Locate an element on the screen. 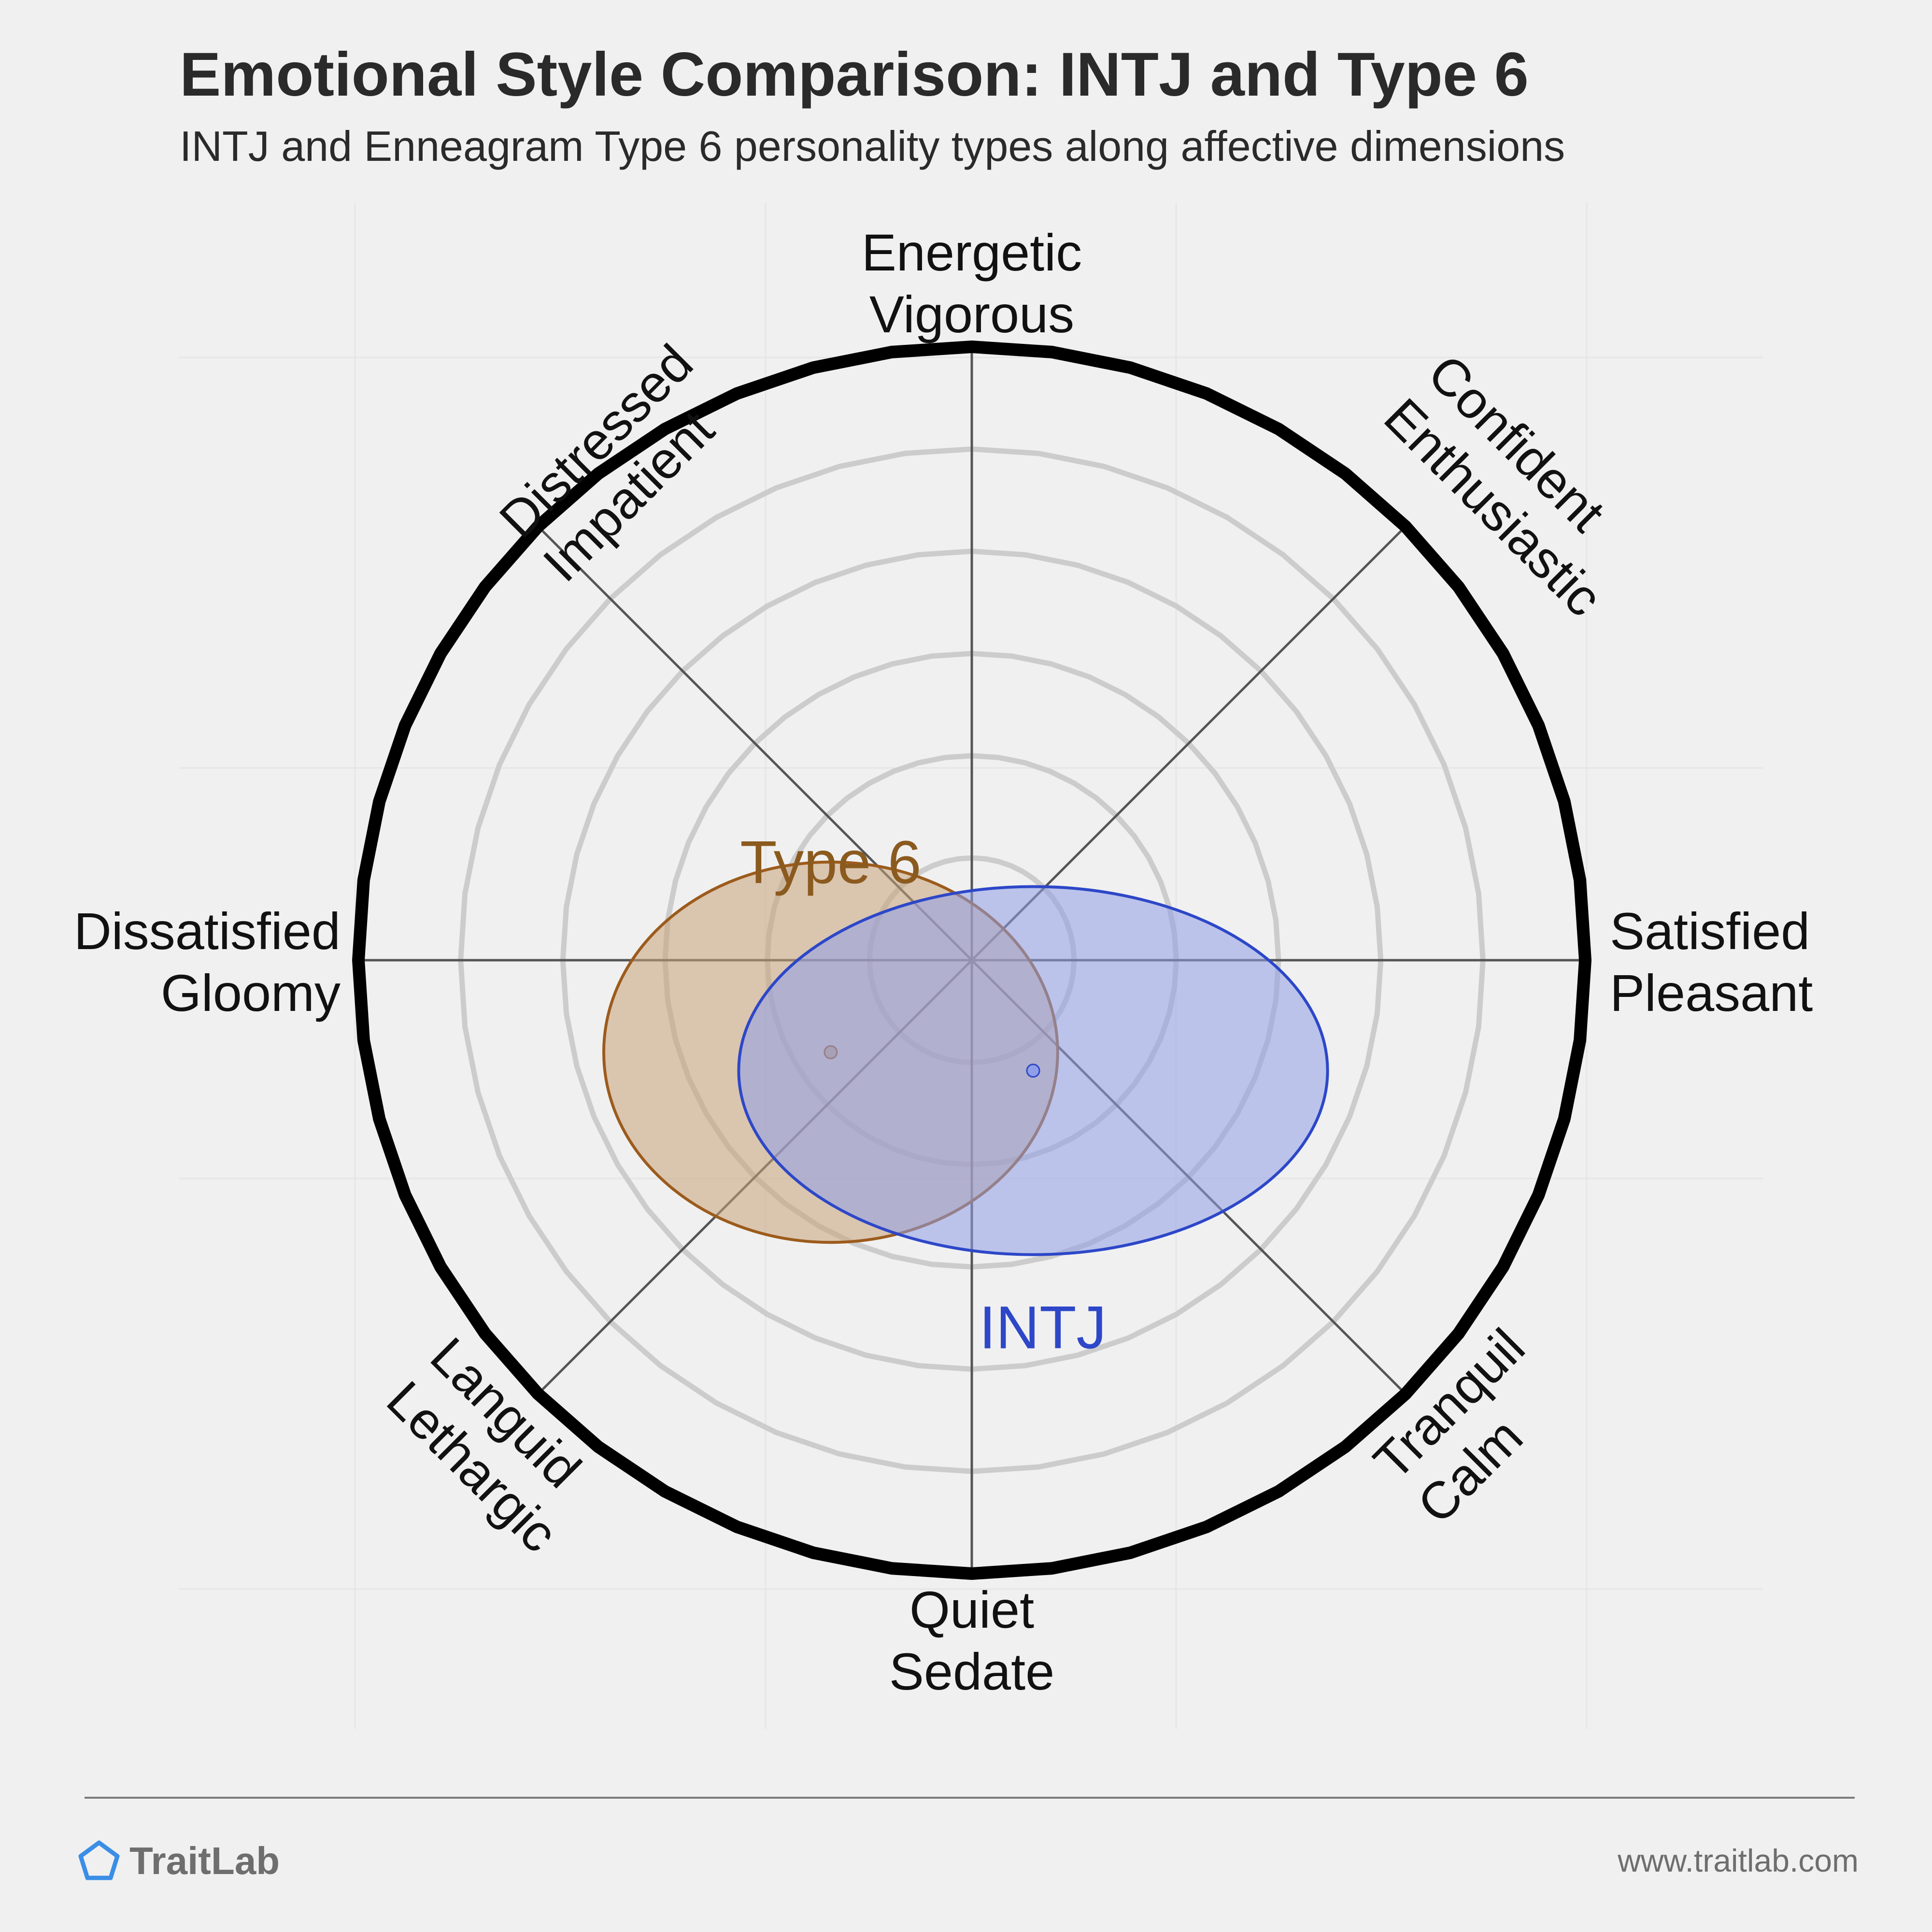 This screenshot has width=1932, height=1932. series-ellipses: Type 6 INTJ is located at coordinates (965, 1095).